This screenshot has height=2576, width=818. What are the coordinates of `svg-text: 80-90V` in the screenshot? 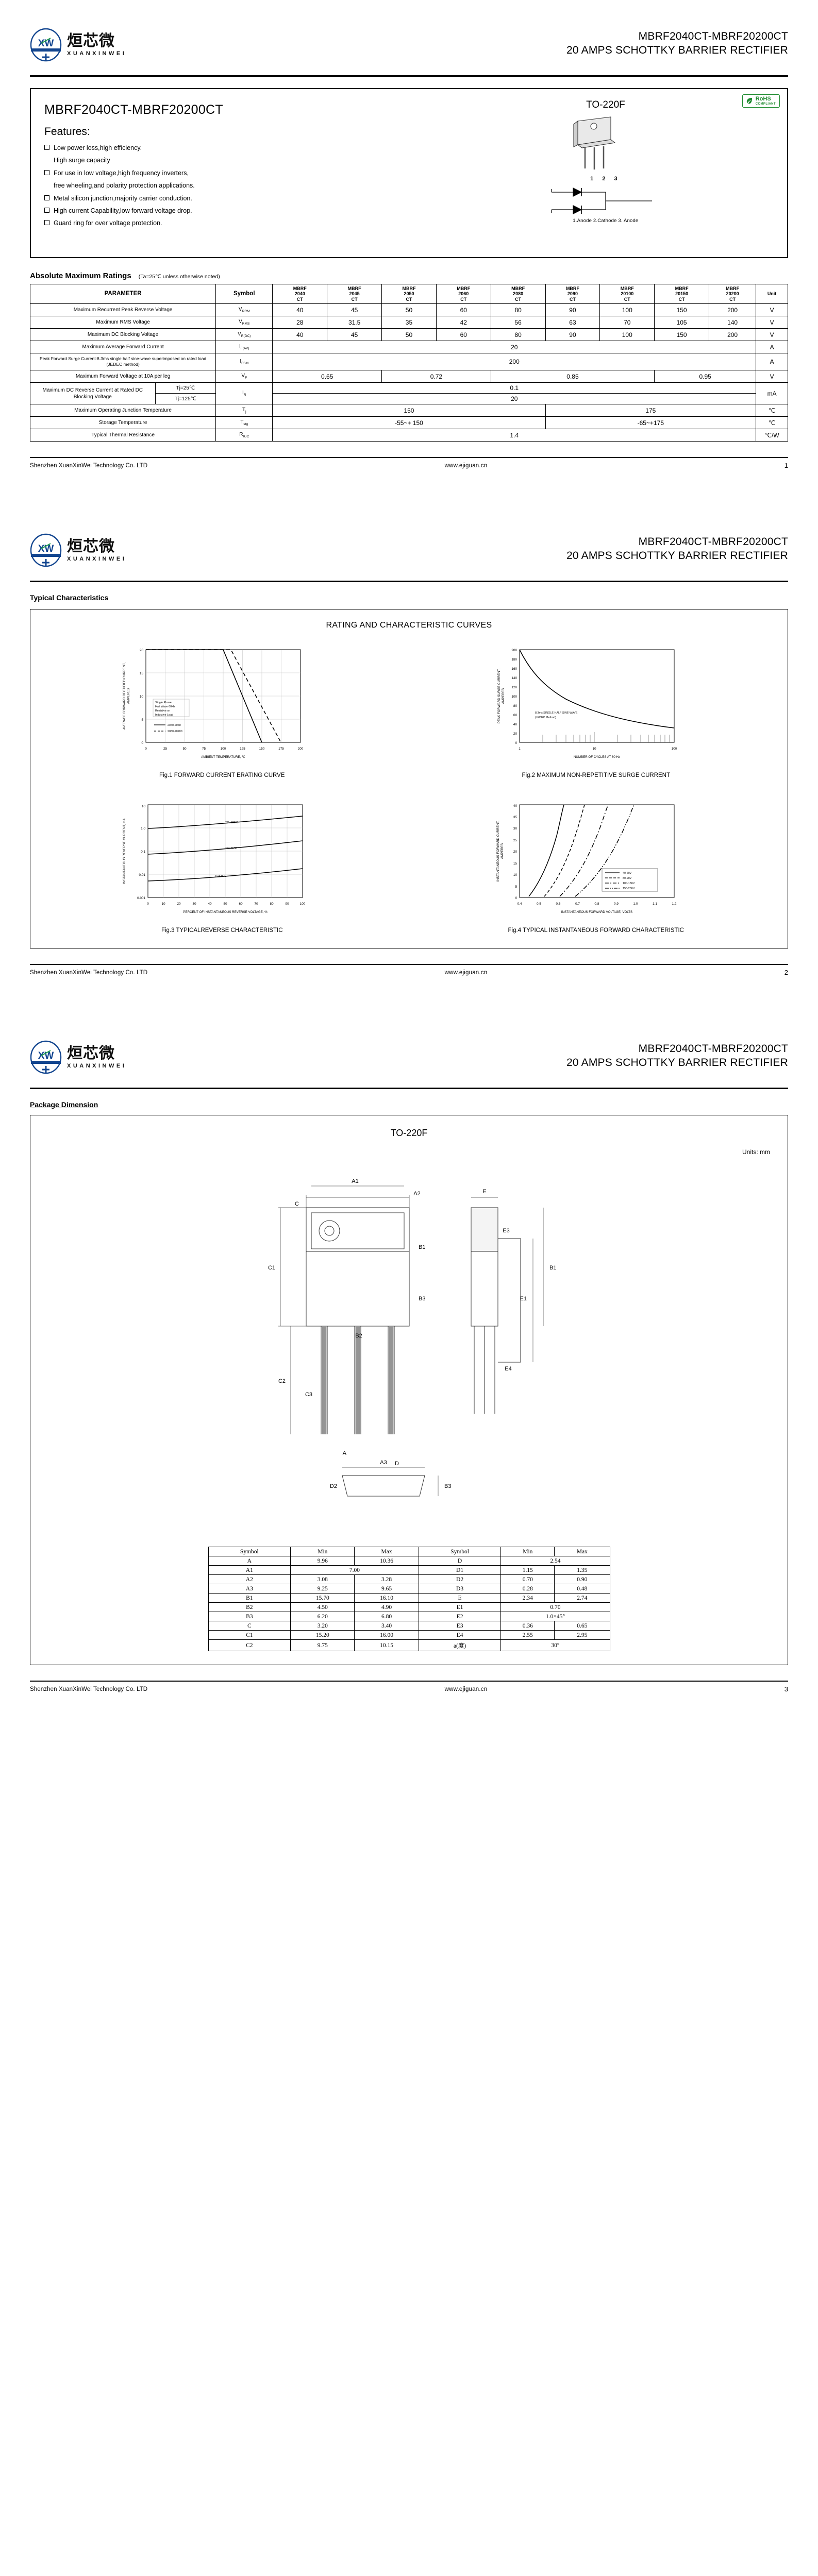 It's located at (627, 878).